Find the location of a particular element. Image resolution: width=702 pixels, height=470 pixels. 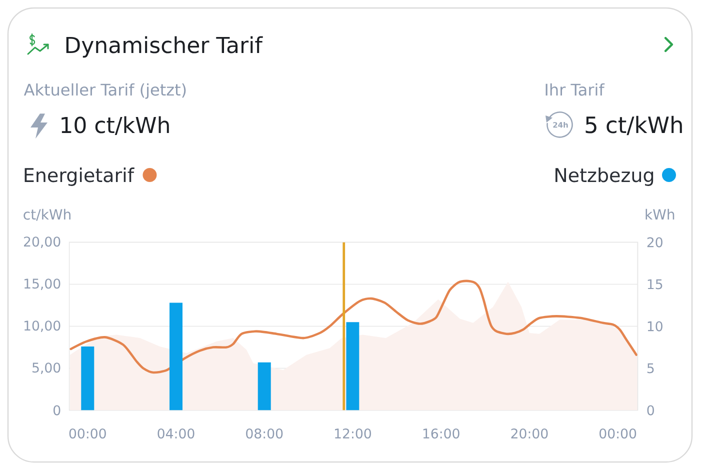

y2-tick-label: 15 is located at coordinates (655, 284).